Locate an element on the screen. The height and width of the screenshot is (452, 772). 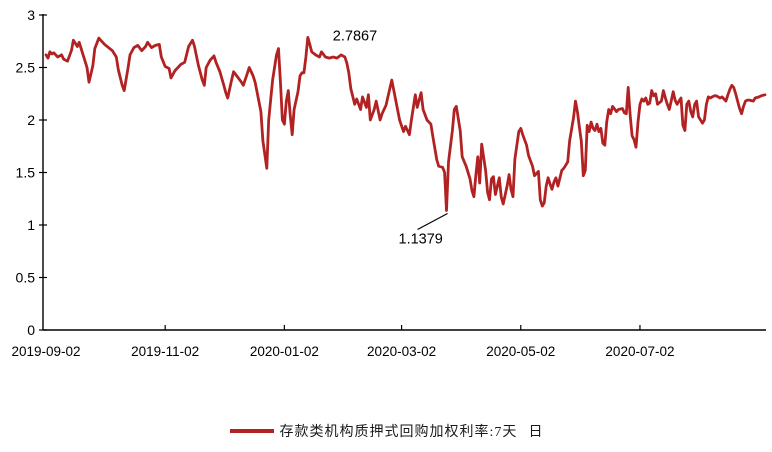
x-axis-tick-label: 2019-09-02 is located at coordinates (45, 351).